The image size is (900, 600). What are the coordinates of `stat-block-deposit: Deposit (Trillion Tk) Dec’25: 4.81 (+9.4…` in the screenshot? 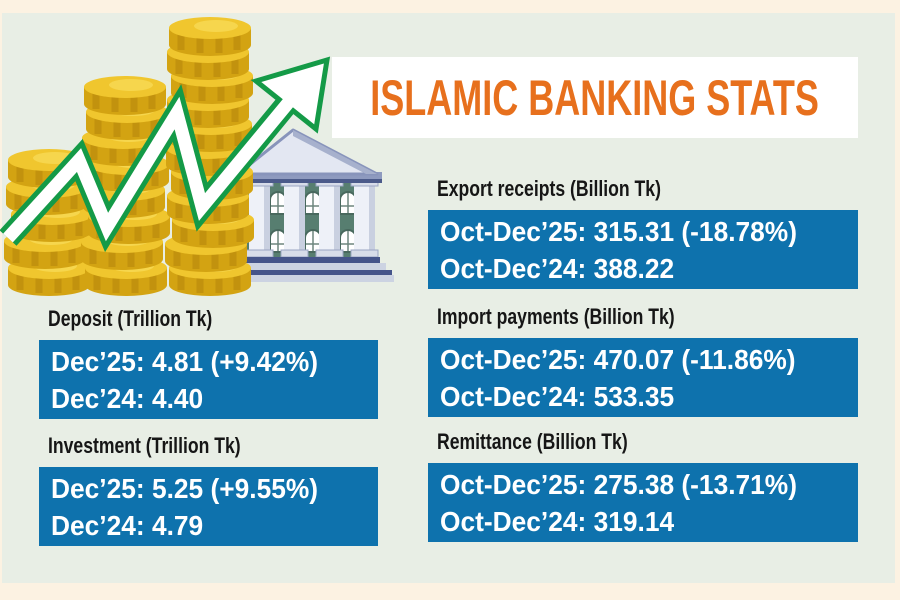 It's located at (208, 362).